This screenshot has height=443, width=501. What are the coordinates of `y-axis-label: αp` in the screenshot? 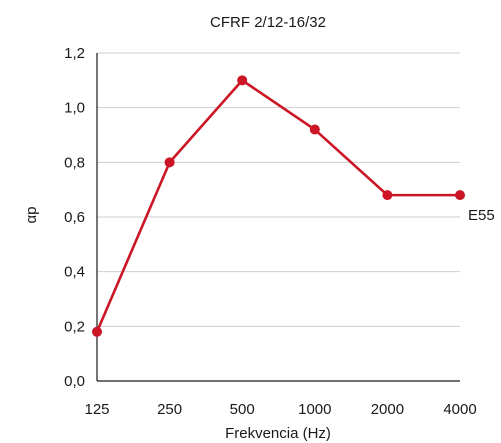 It's located at (31, 214).